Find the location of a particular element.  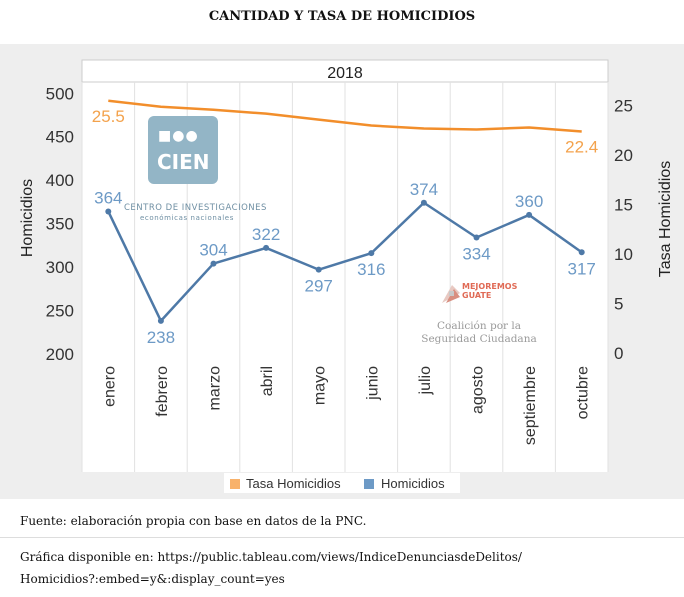

data-label-homicidios: 317 is located at coordinates (582, 268).